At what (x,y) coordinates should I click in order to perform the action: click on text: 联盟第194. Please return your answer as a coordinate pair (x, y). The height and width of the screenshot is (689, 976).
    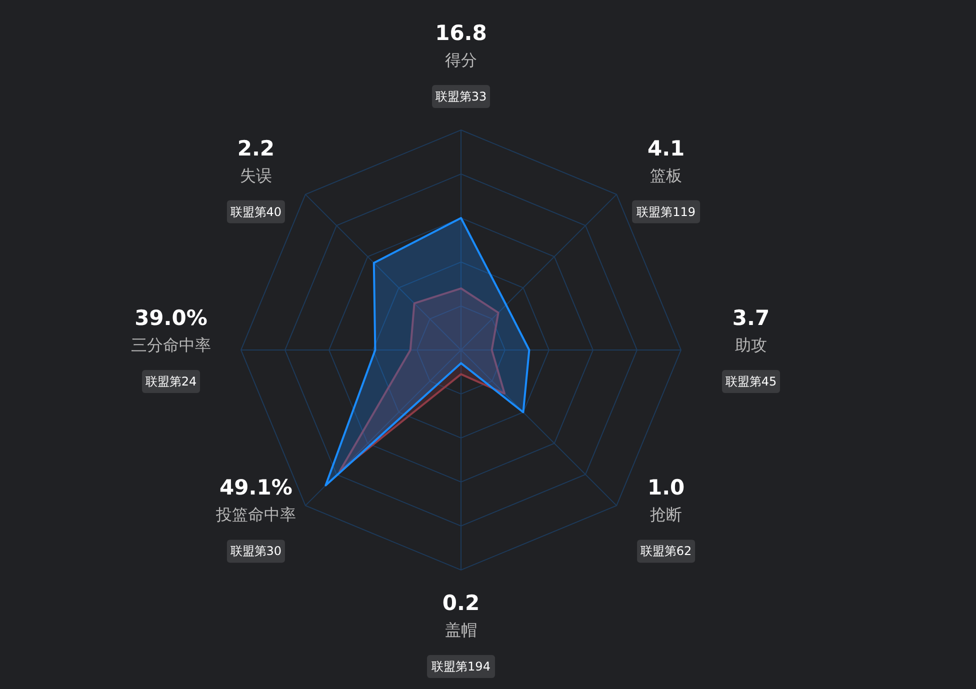
    Looking at the image, I should click on (461, 667).